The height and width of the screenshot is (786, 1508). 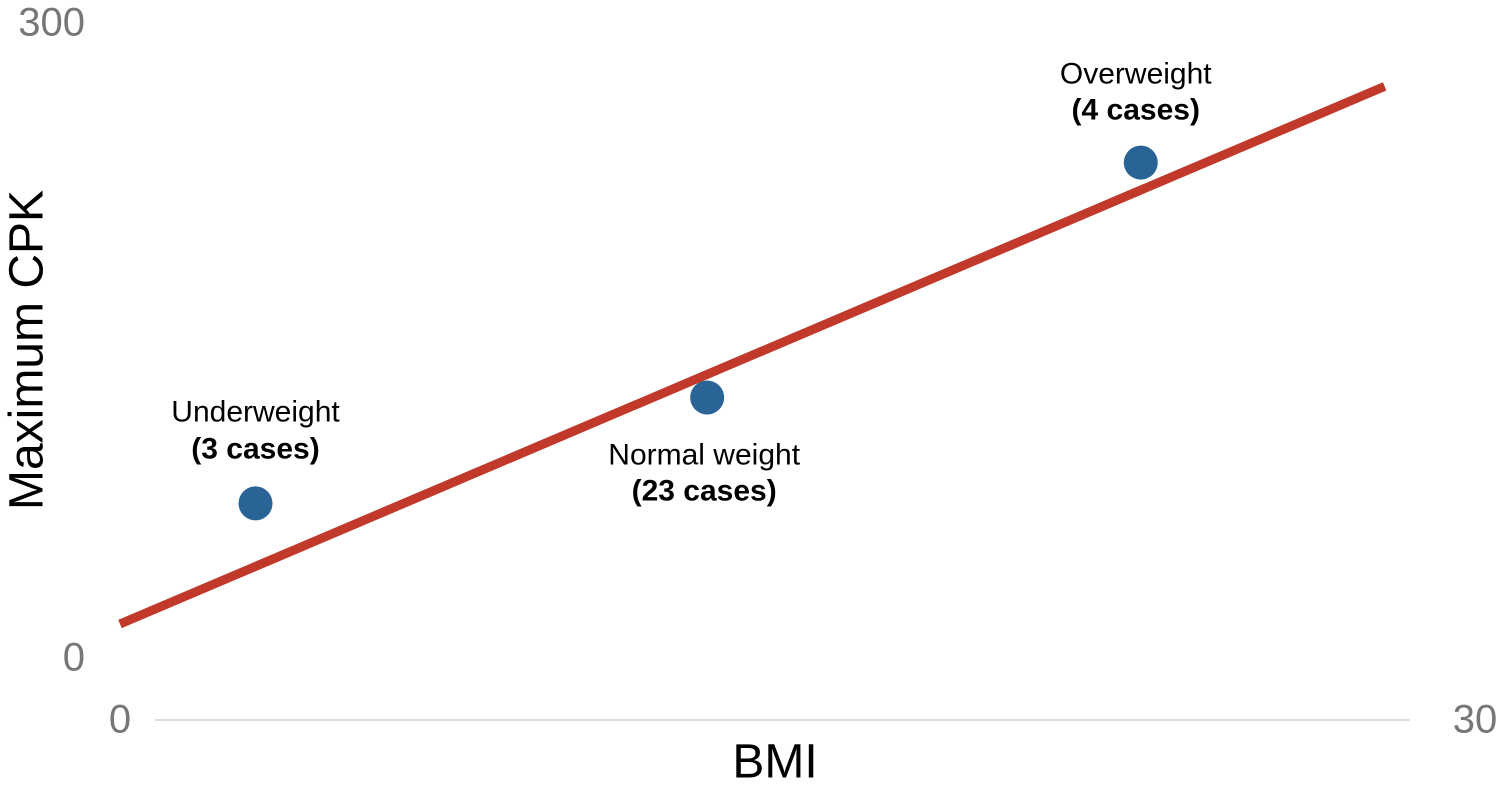 I want to click on x-tick-label: 0, so click(x=120, y=720).